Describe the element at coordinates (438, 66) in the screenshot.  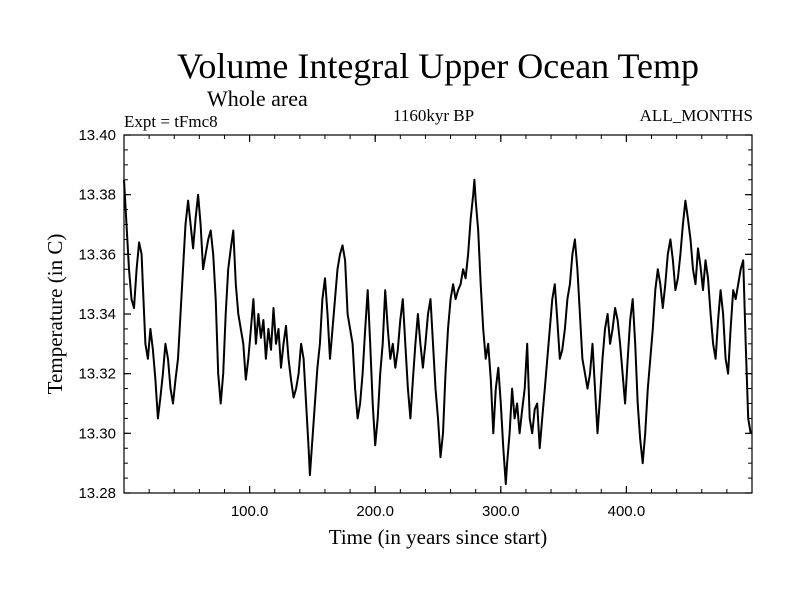
I see `chart-title: Volume Integral Upper Ocean Temp` at that location.